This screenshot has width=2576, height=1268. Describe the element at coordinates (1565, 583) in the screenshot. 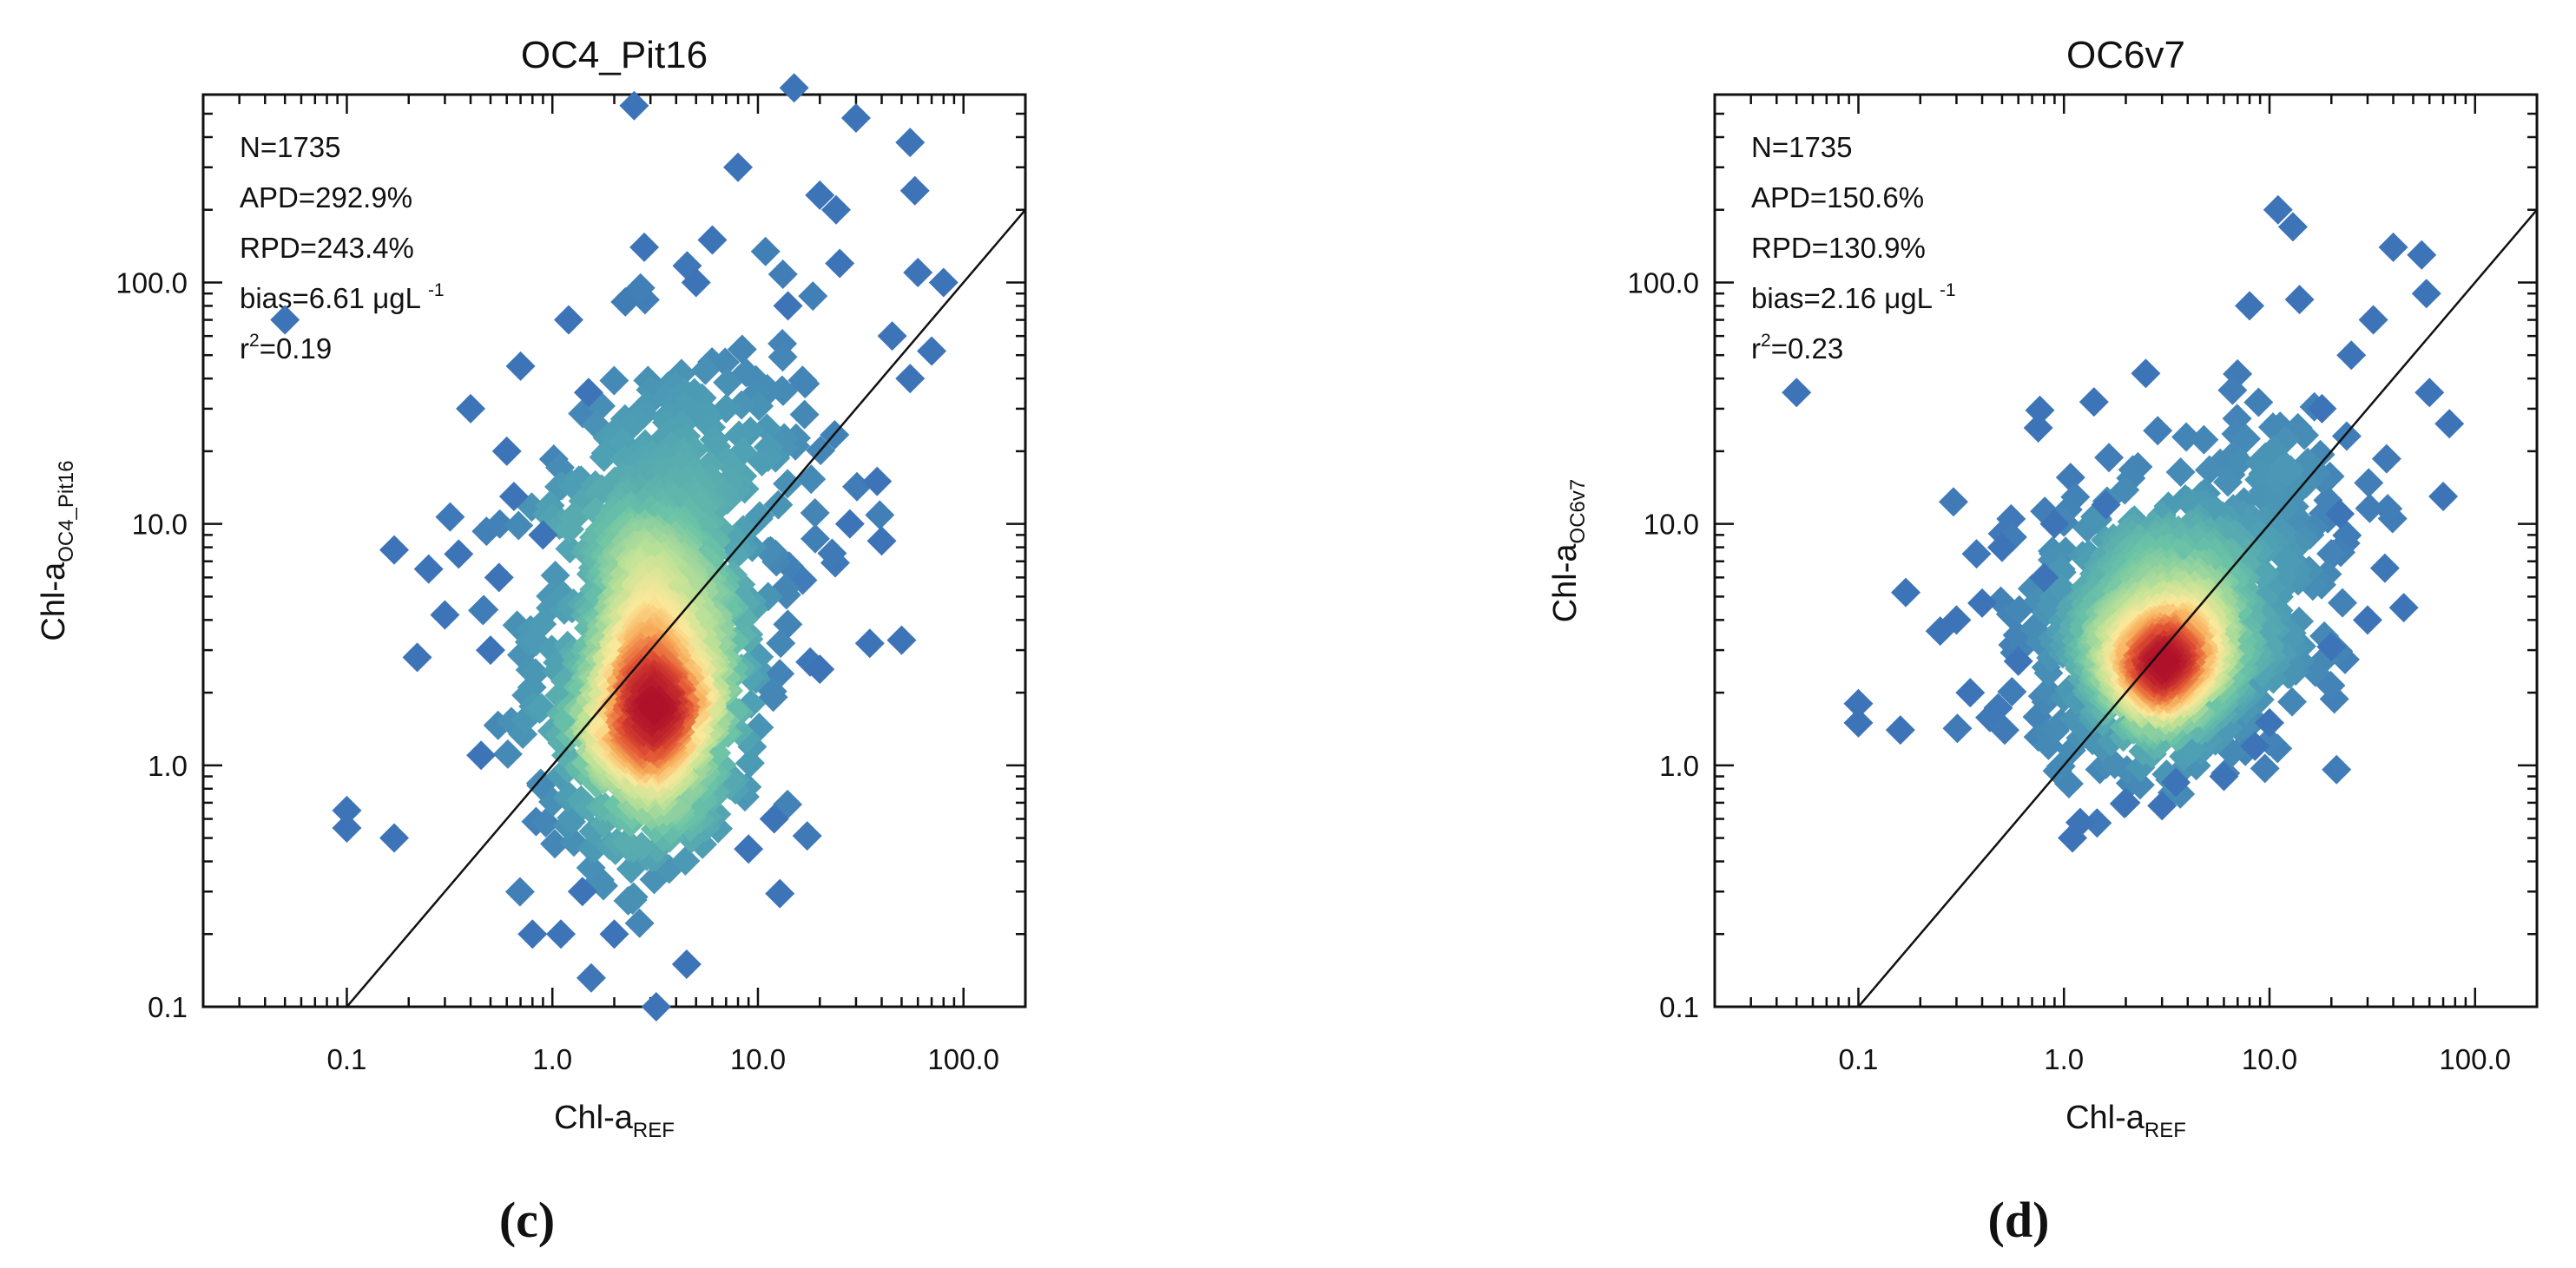

I see `y-axis-label-main: Chl-a` at that location.